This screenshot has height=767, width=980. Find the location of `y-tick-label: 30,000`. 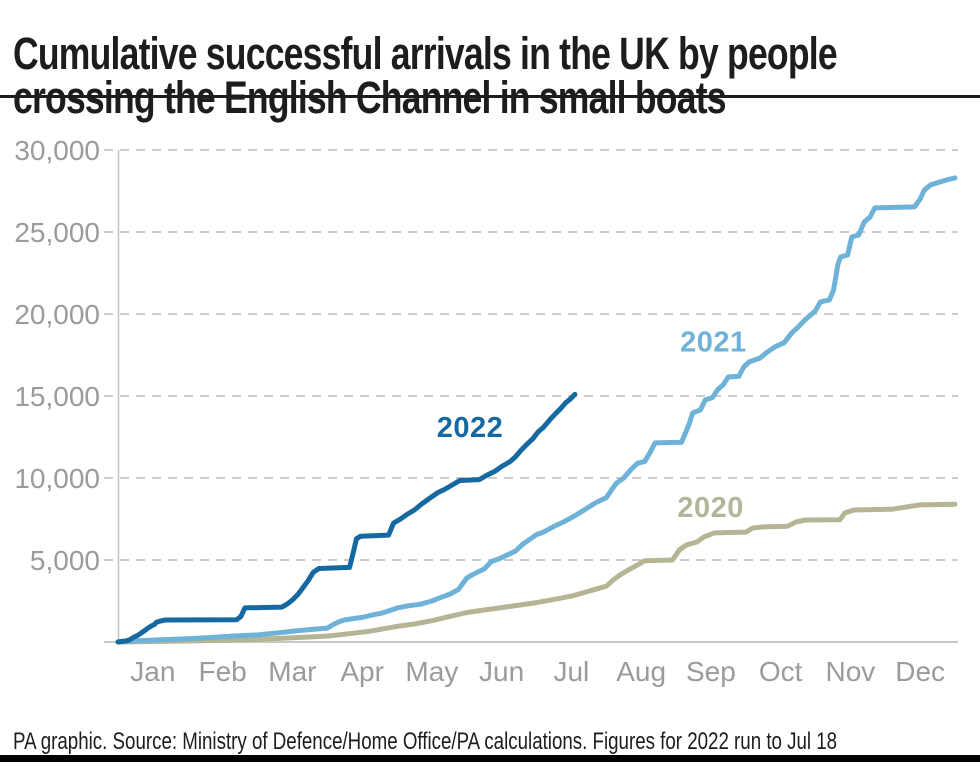

y-tick-label: 30,000 is located at coordinates (57, 150).